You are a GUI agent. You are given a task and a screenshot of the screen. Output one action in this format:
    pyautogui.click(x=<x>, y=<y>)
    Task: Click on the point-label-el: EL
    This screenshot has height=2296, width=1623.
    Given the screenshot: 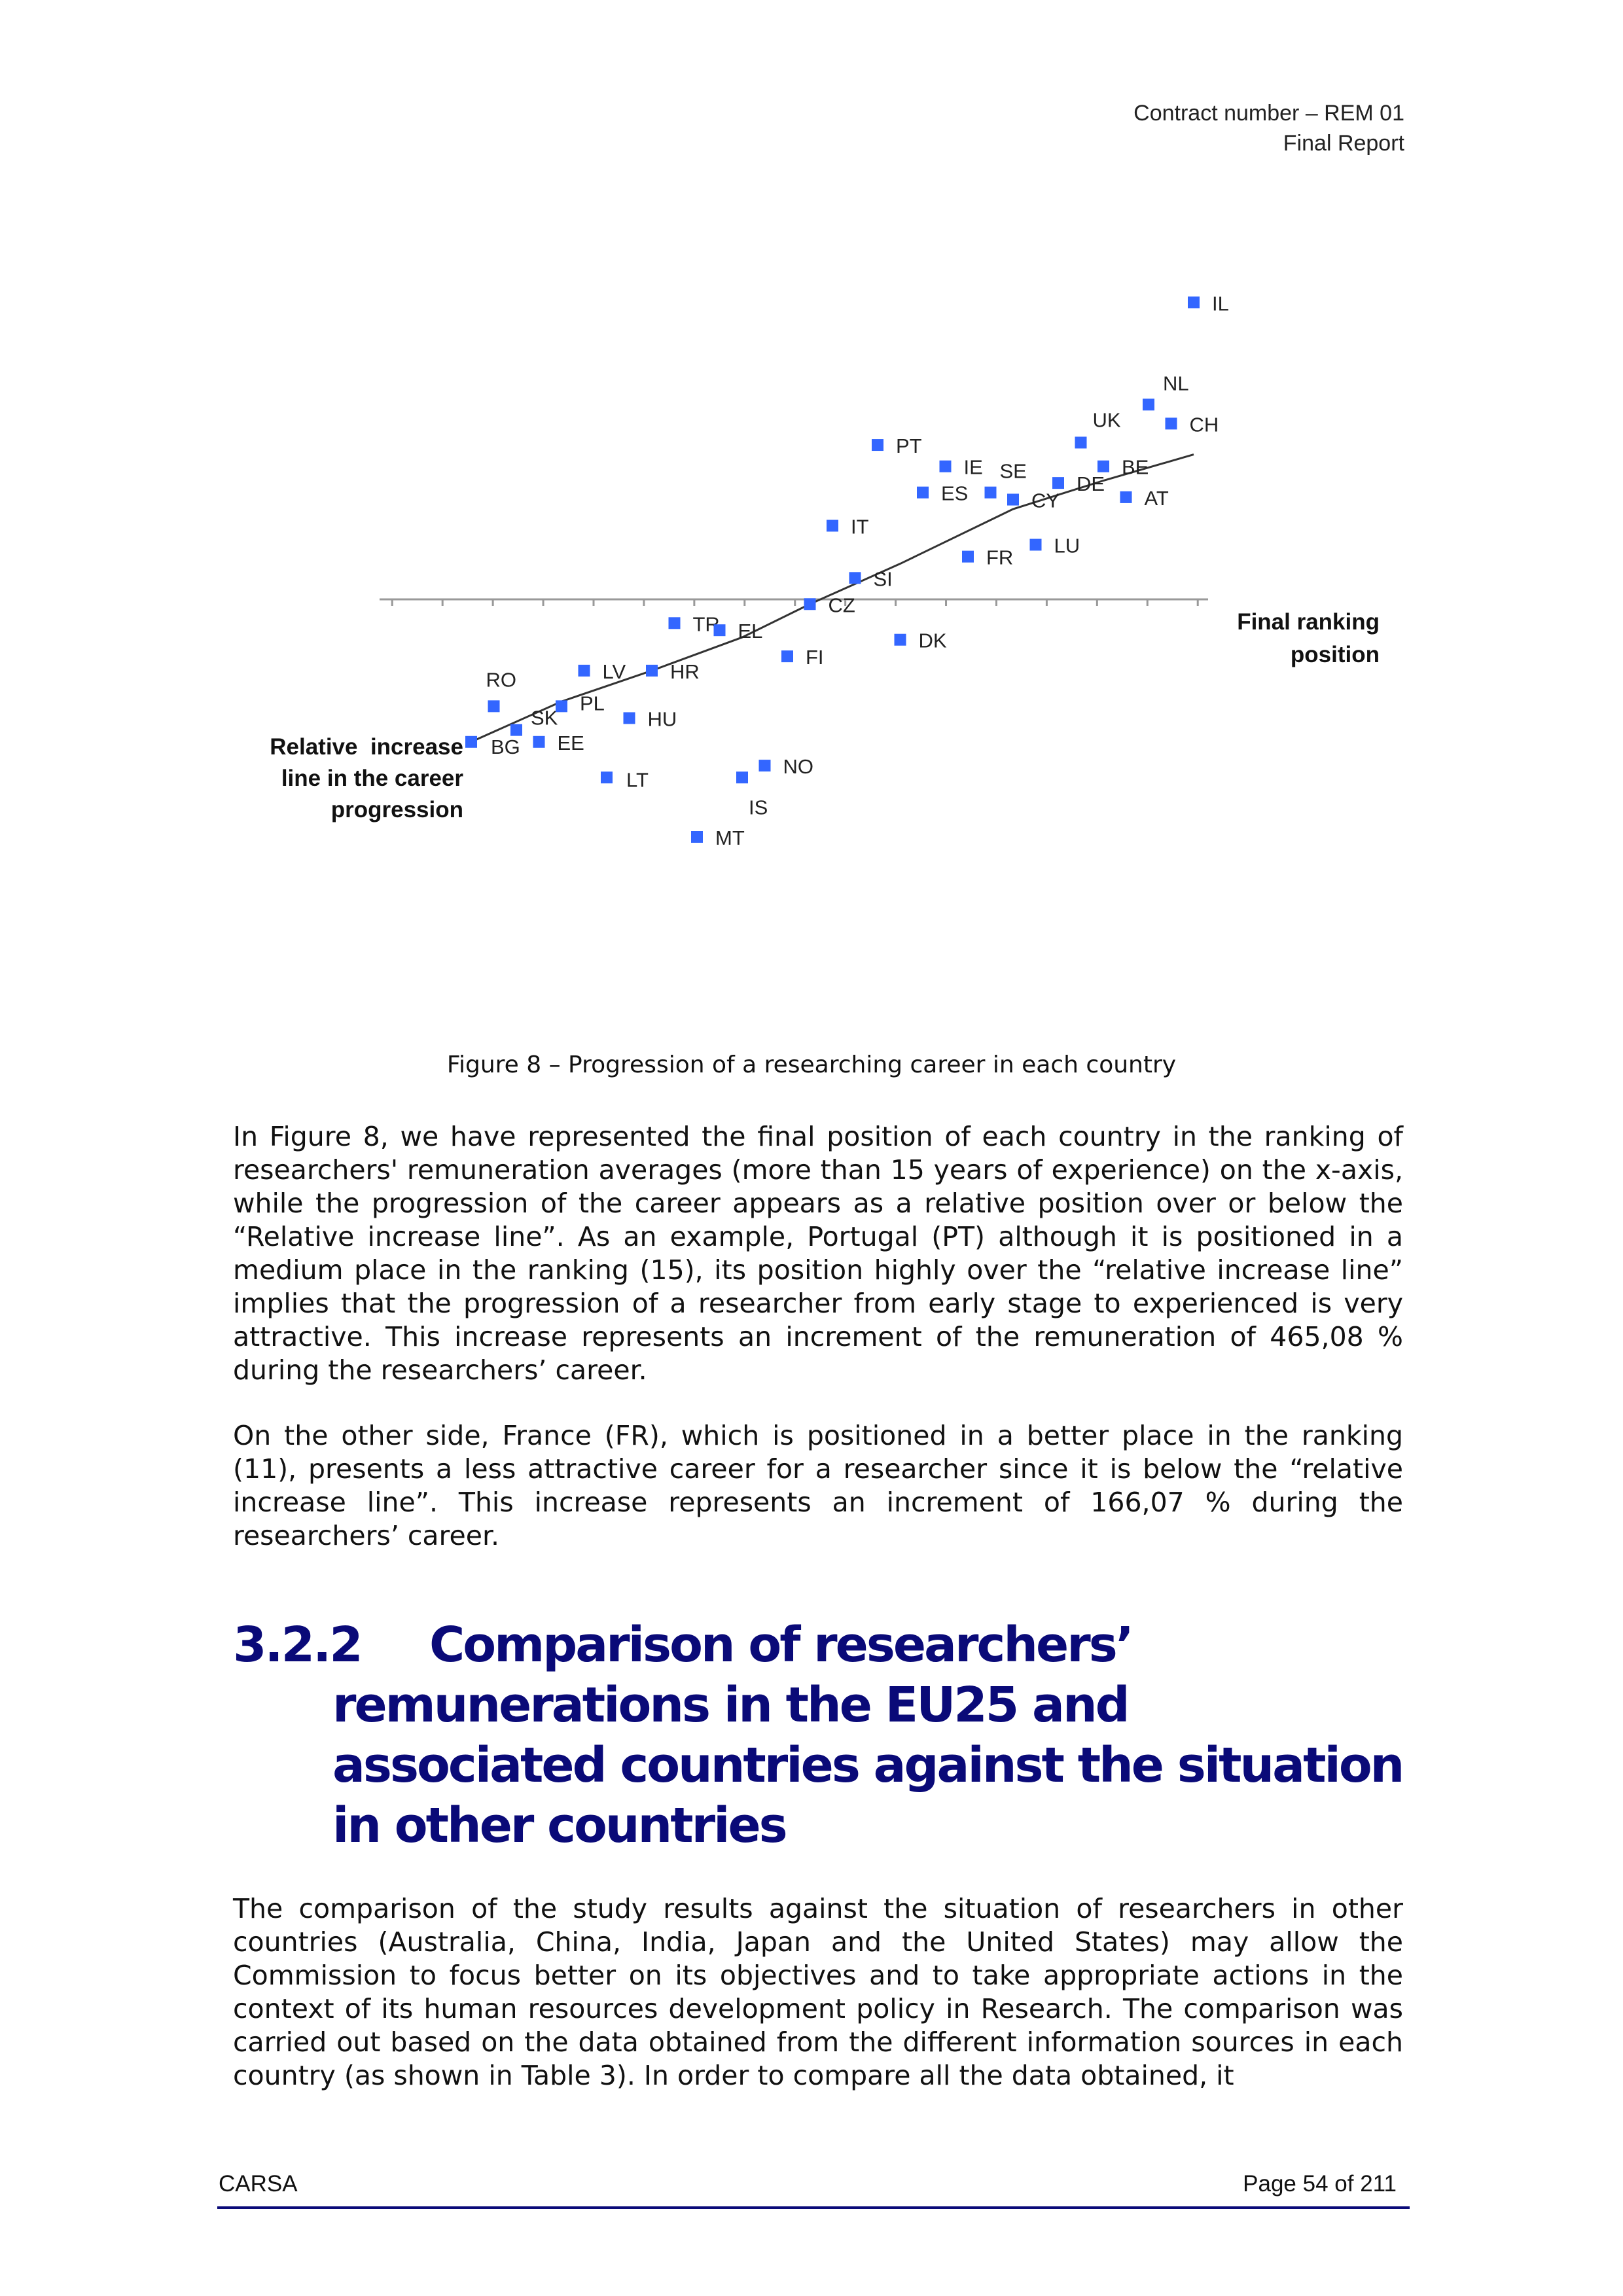 What is the action you would take?
    pyautogui.click(x=750, y=631)
    